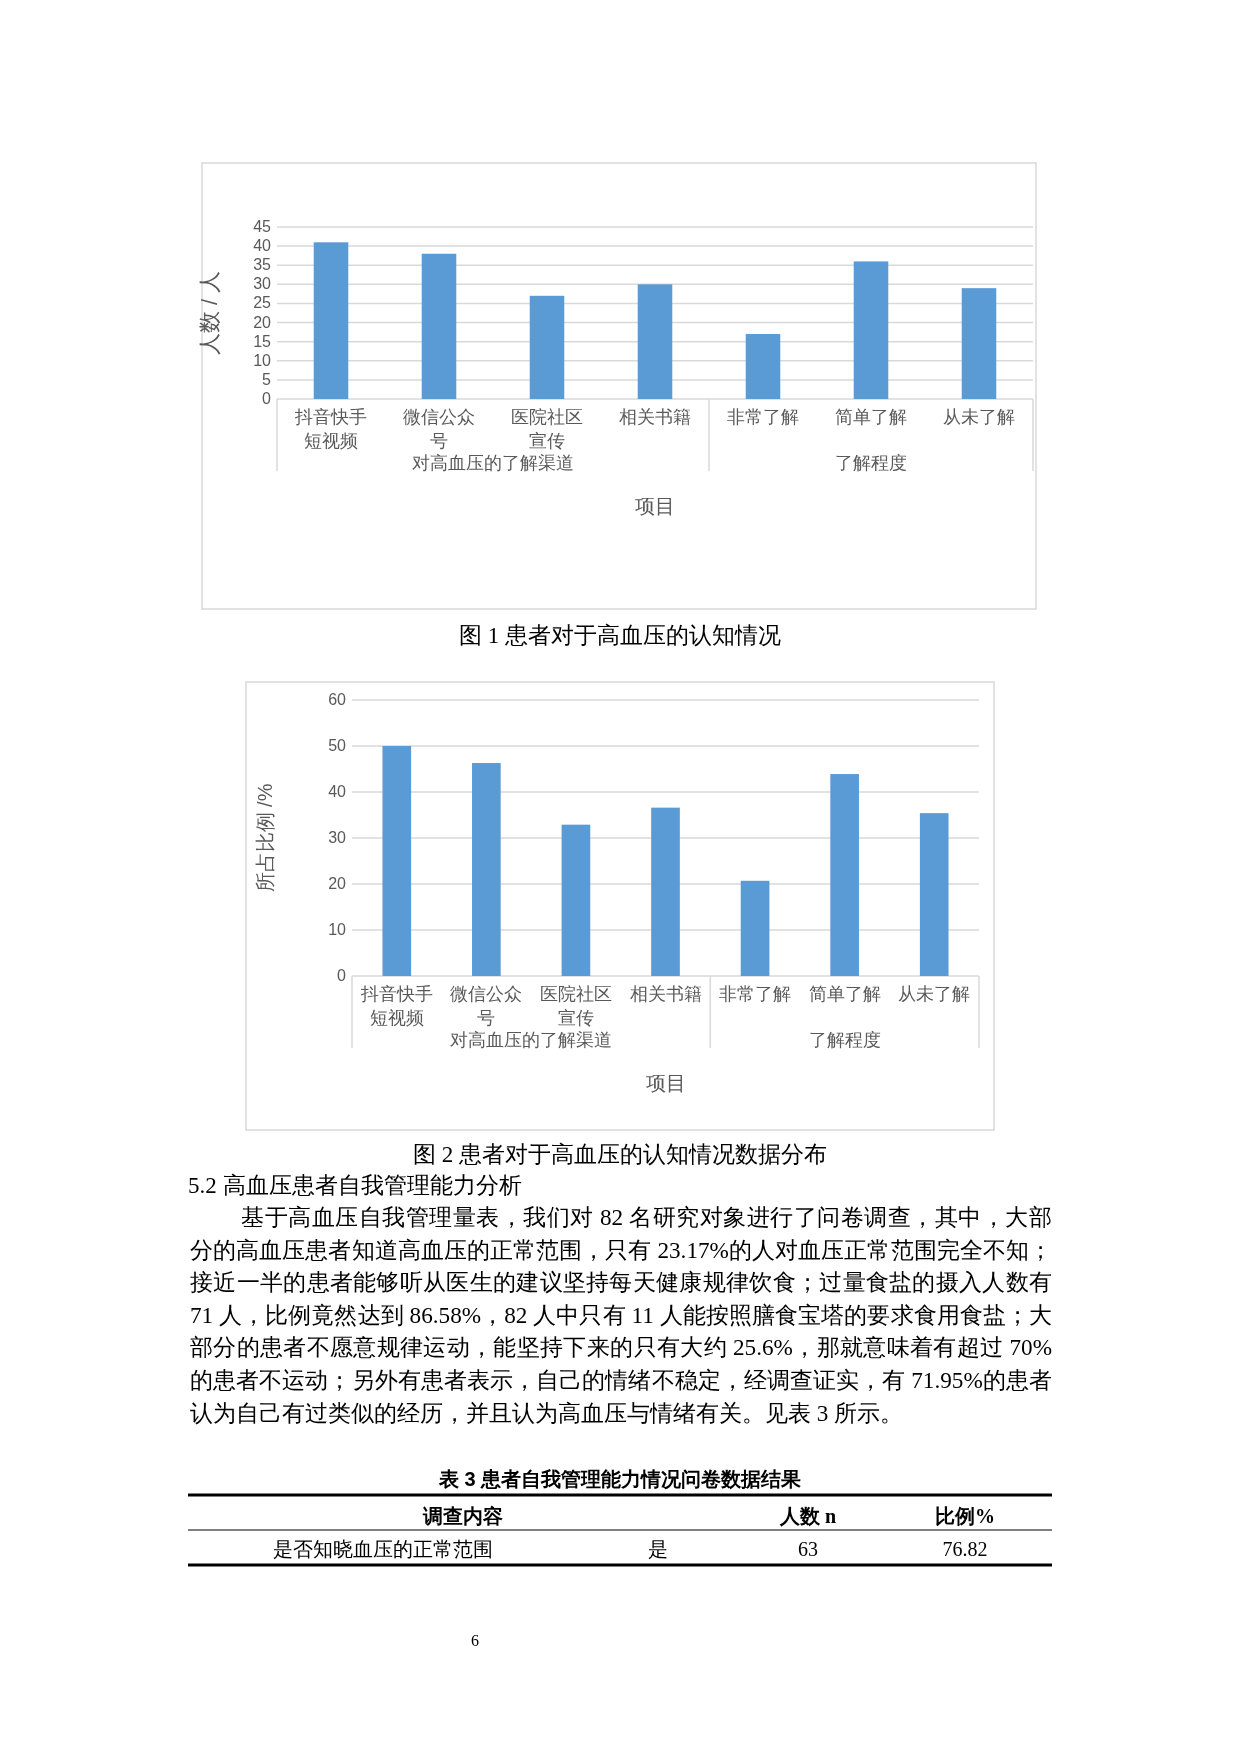 This screenshot has width=1240, height=1754. I want to click on y-tick-label: 50, so click(337, 745).